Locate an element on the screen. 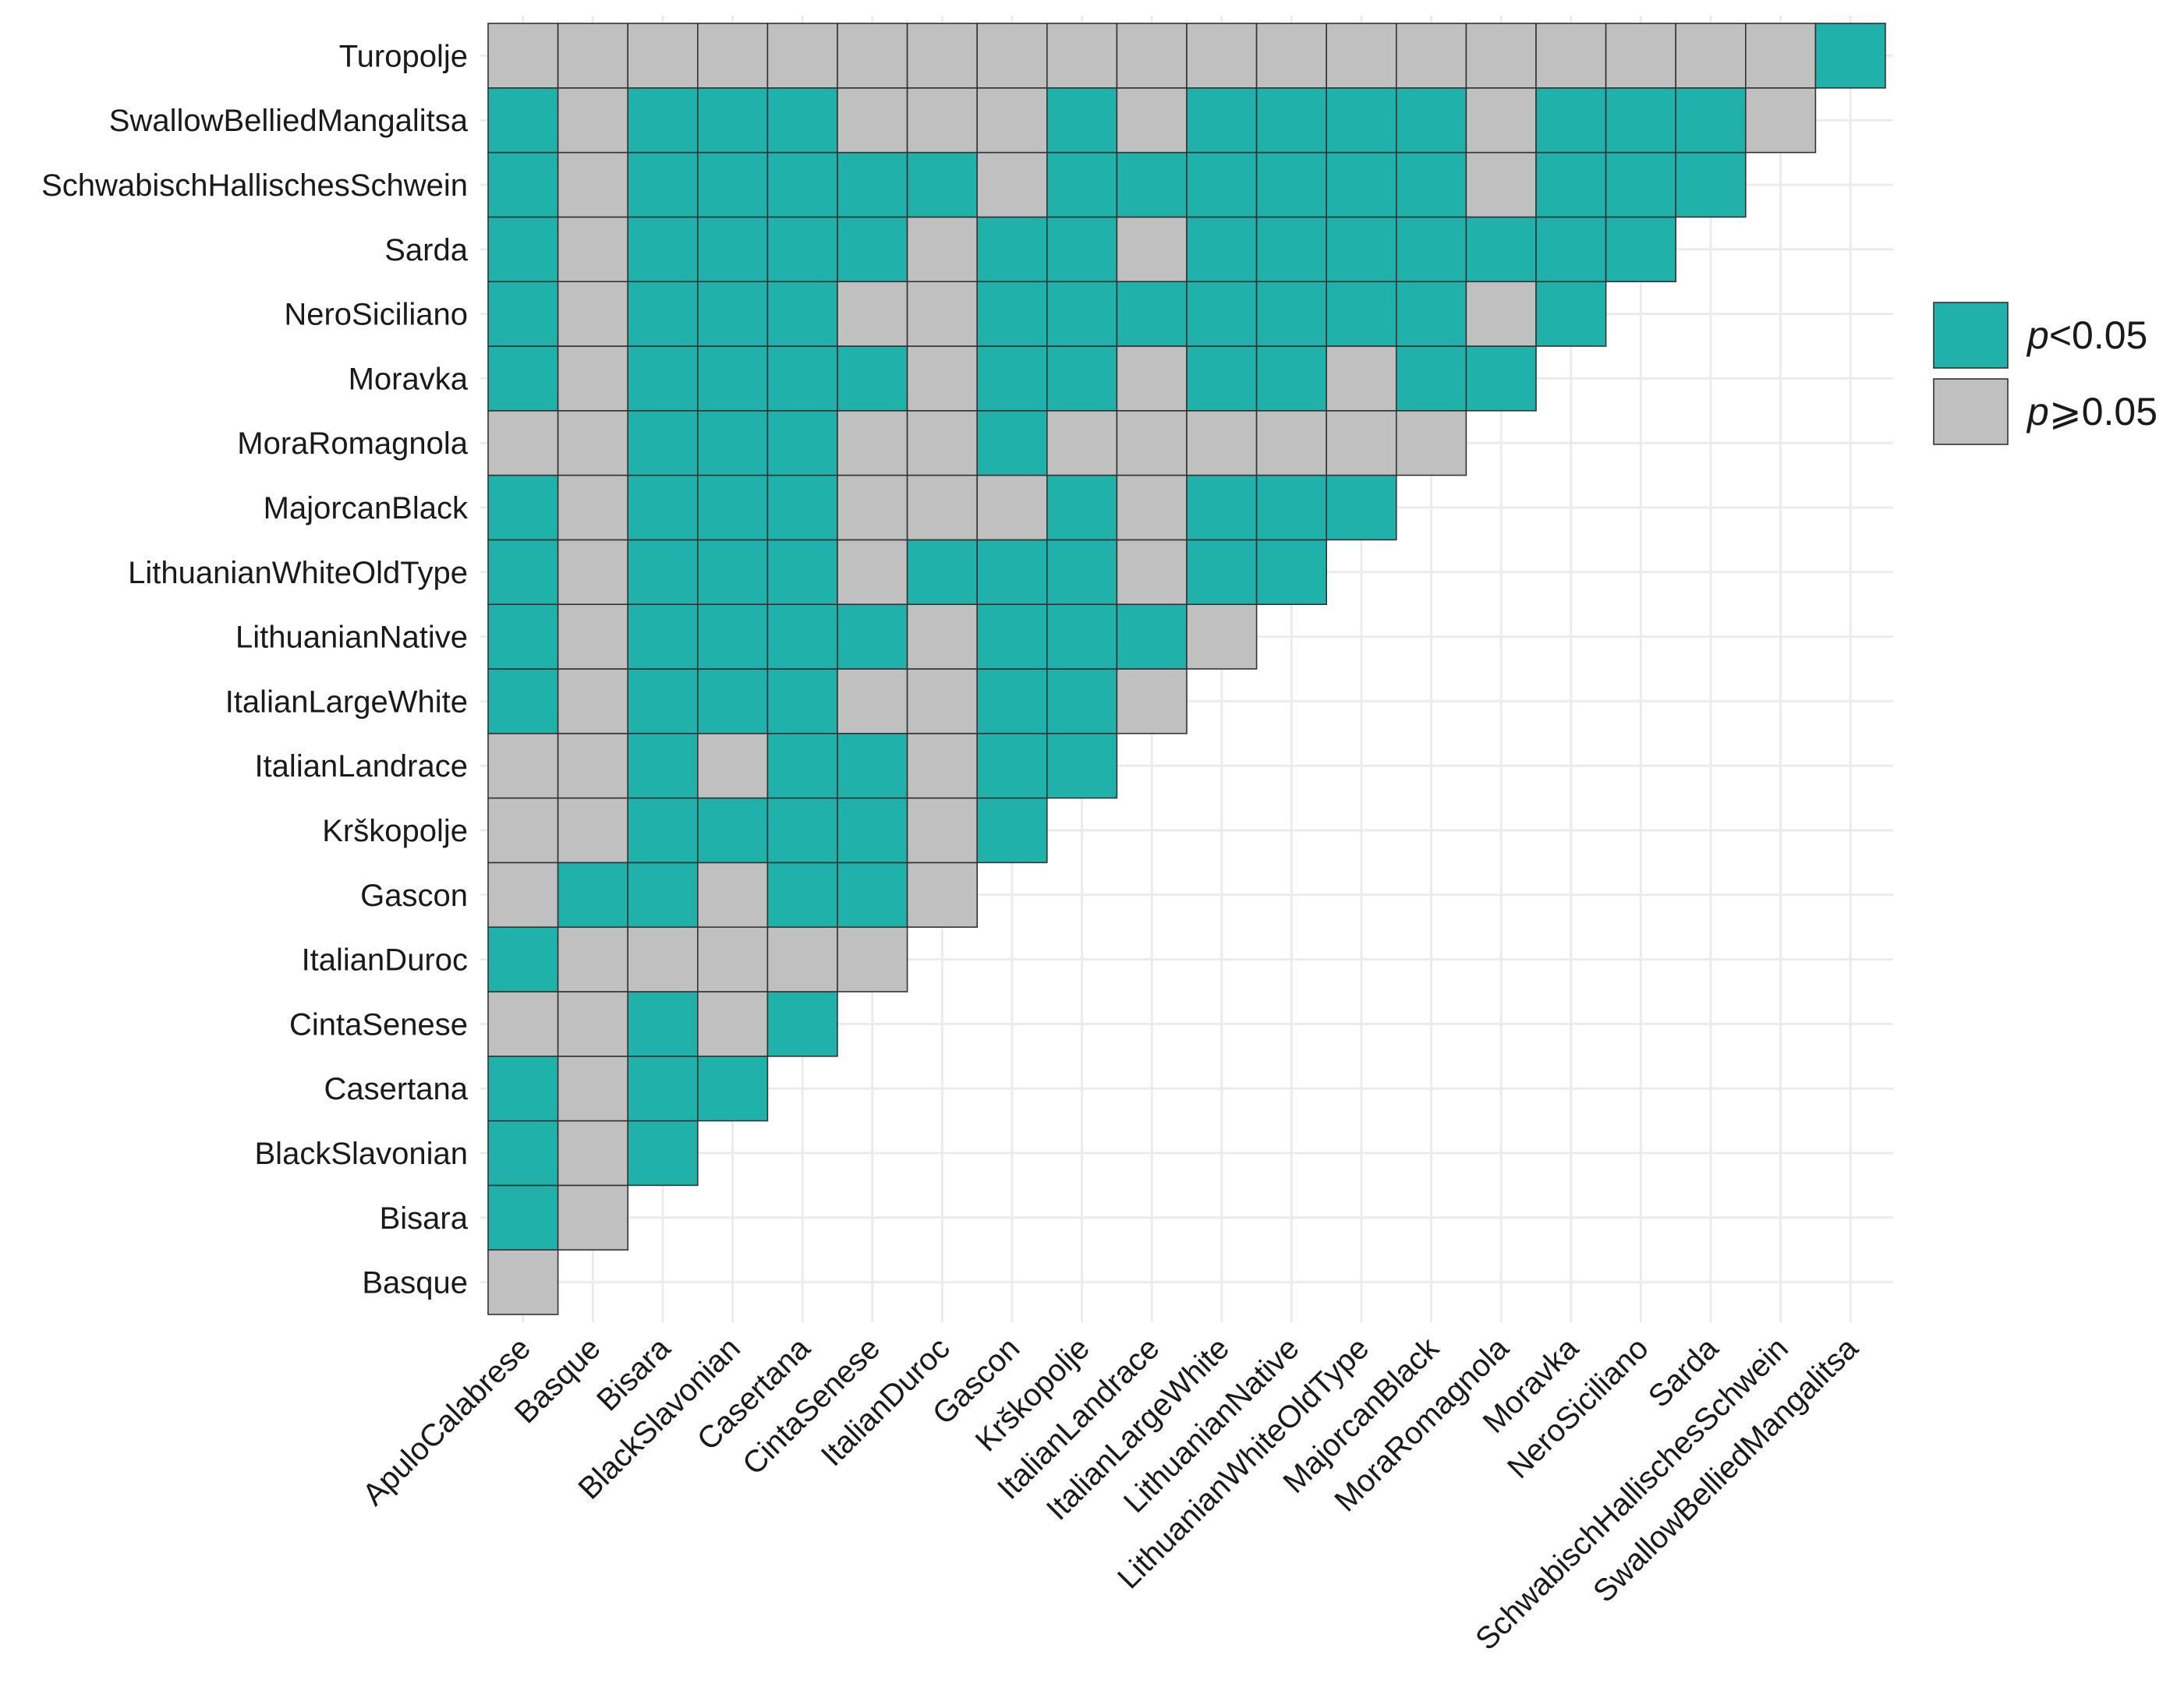 The width and height of the screenshot is (2184, 1684). y-tick-label: NeroSiciliano is located at coordinates (376, 315).